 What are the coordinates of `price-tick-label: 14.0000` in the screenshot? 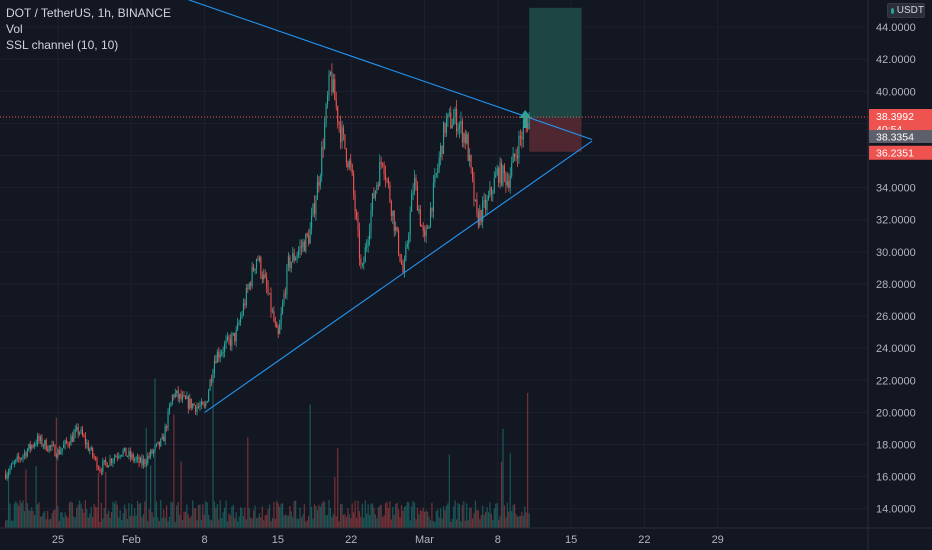 It's located at (896, 510).